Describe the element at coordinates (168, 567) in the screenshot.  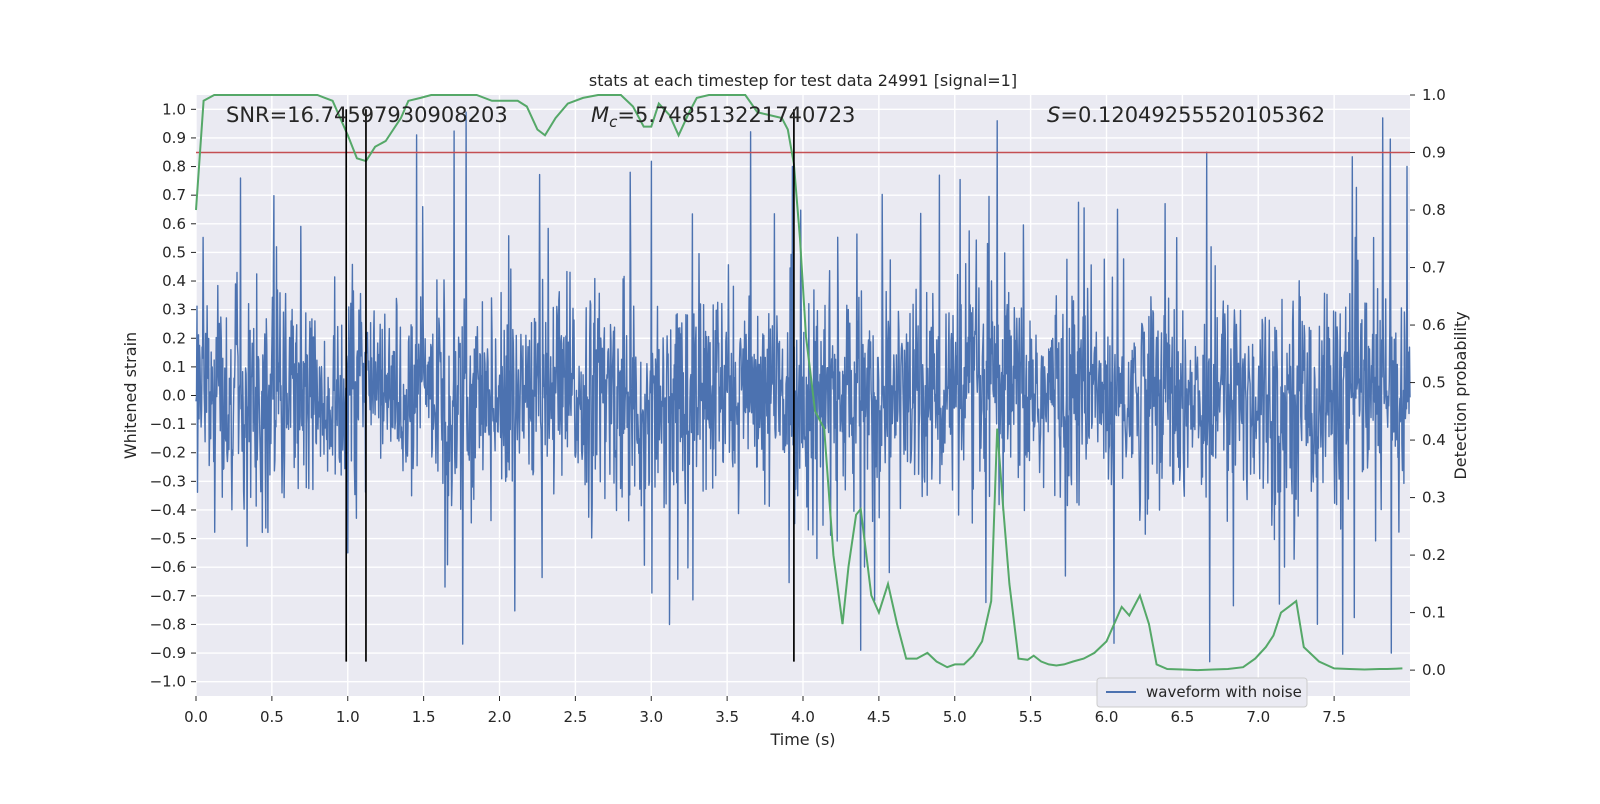
I see `y-left-tick-label: −0.6` at that location.